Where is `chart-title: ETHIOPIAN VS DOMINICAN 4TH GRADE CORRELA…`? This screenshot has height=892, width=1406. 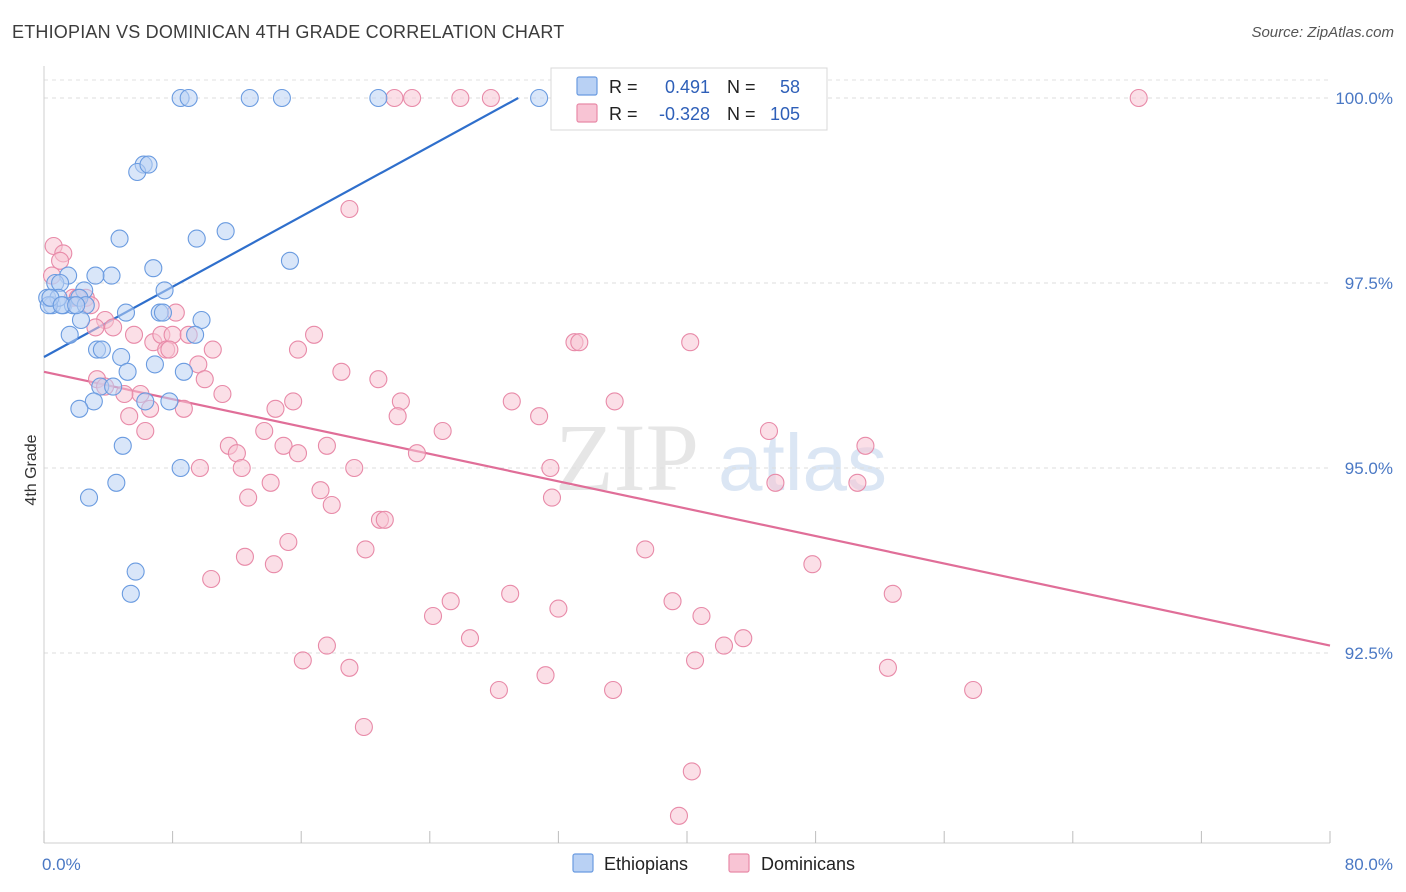 chart-title: ETHIOPIAN VS DOMINICAN 4TH GRADE CORRELA… is located at coordinates (288, 32).